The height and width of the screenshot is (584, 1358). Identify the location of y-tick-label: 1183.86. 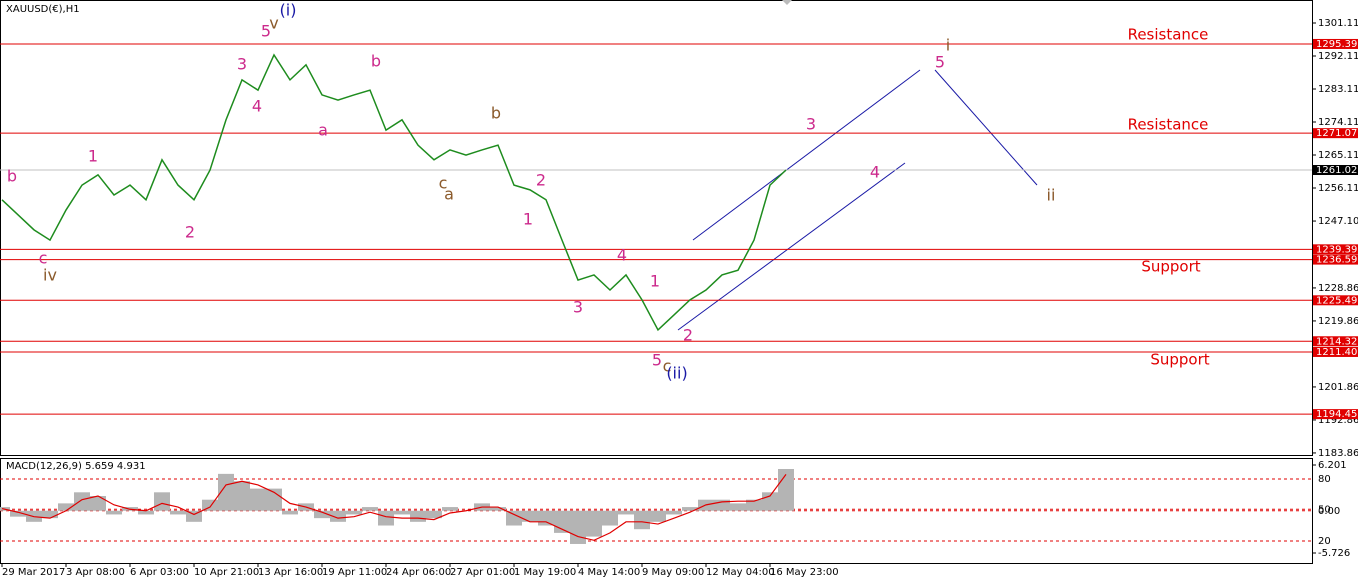
(1338, 453).